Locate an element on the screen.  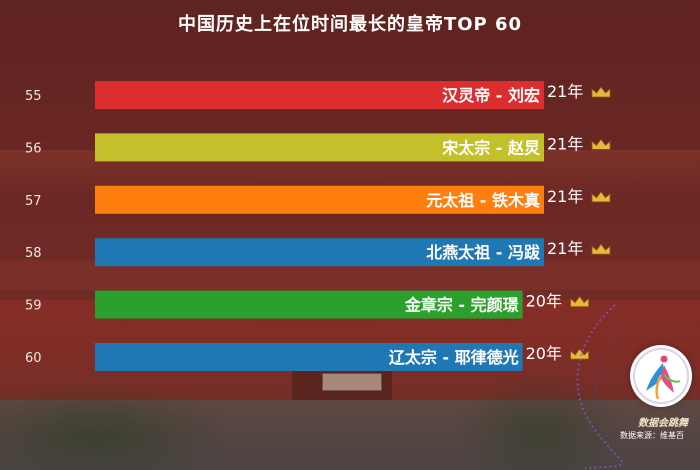
bar-category-label: 元太祖 - 铁木真 is located at coordinates (483, 200).